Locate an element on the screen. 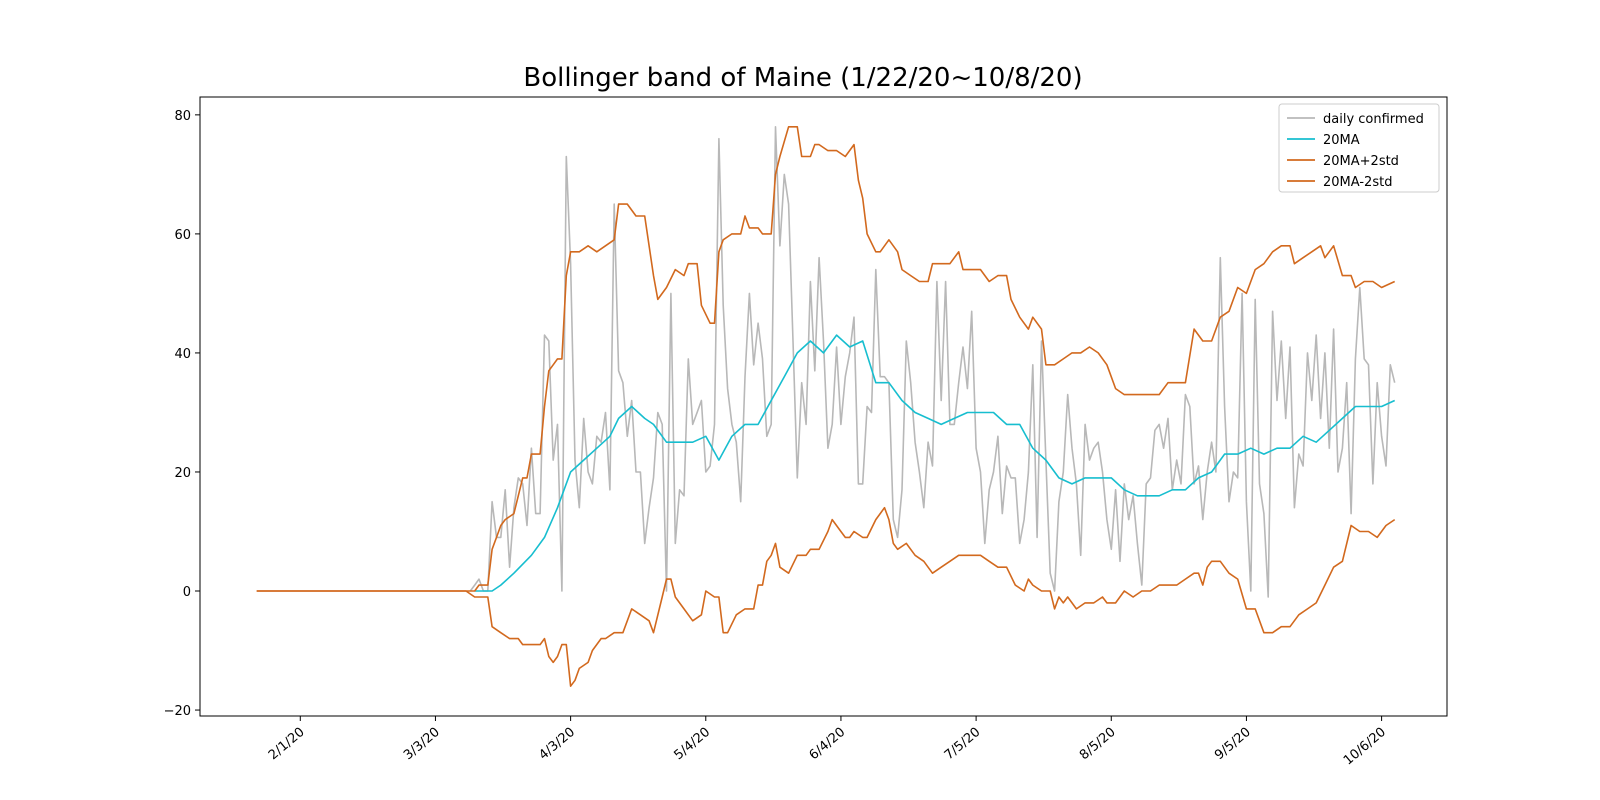 This screenshot has height=800, width=1600. legend-label-daily-confirmed: daily confirmed is located at coordinates (1373, 119).